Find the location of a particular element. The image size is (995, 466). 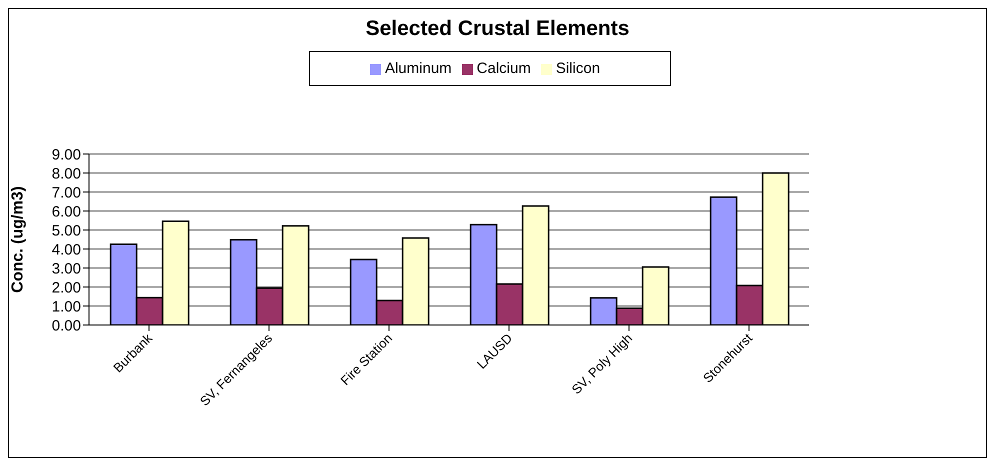

y-tick-label: 5.00 is located at coordinates (66, 231).